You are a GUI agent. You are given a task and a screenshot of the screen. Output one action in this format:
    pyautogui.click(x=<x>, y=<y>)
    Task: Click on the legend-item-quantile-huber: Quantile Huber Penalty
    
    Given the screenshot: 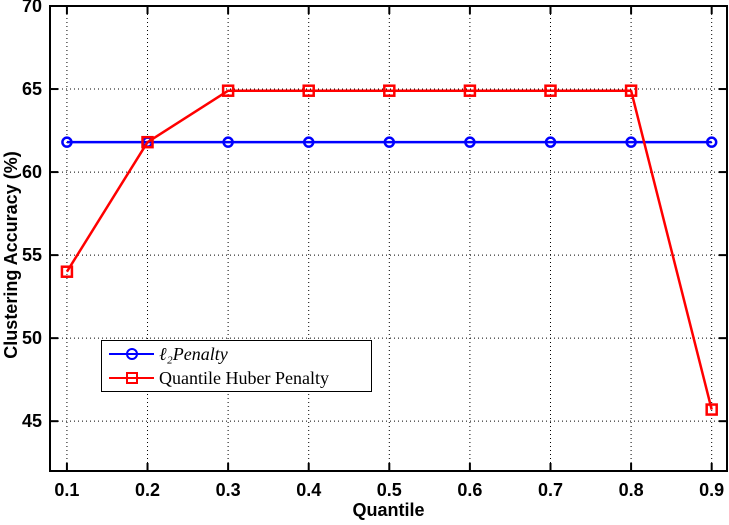 What is the action you would take?
    pyautogui.click(x=240, y=378)
    